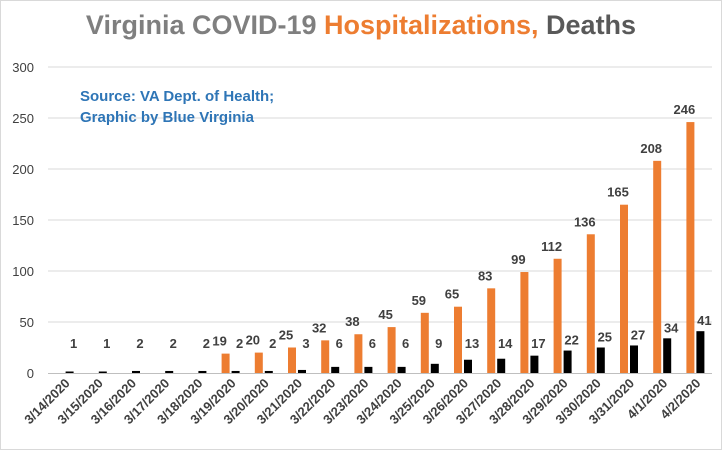 The height and width of the screenshot is (450, 722). What do you see at coordinates (685, 109) in the screenshot?
I see `data-label-hospitalizations: 246` at bounding box center [685, 109].